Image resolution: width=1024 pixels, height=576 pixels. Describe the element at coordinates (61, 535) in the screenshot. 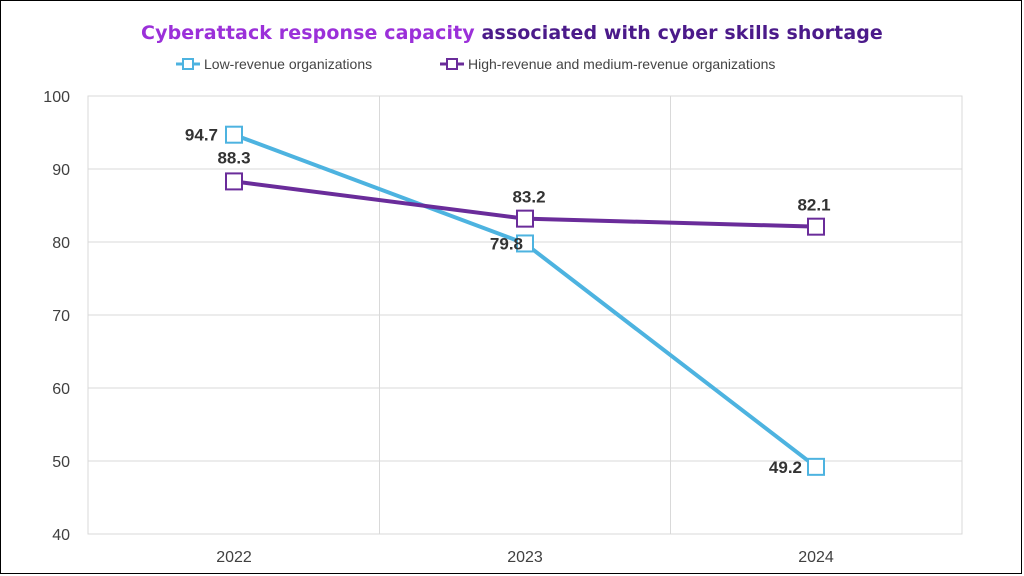

I see `y-tick-label: 40` at that location.